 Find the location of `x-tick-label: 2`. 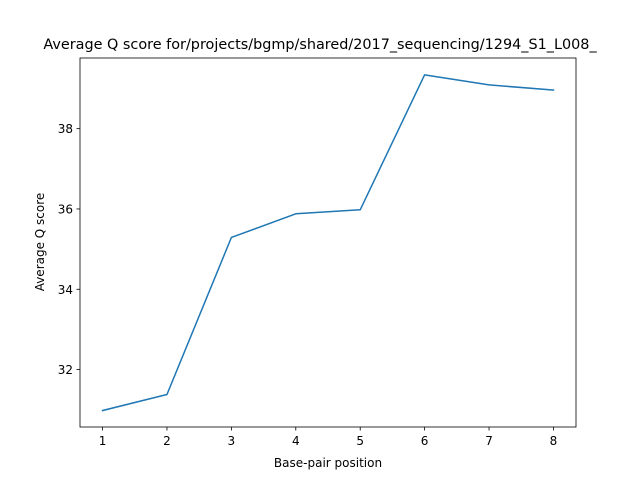

x-tick-label: 2 is located at coordinates (167, 441).